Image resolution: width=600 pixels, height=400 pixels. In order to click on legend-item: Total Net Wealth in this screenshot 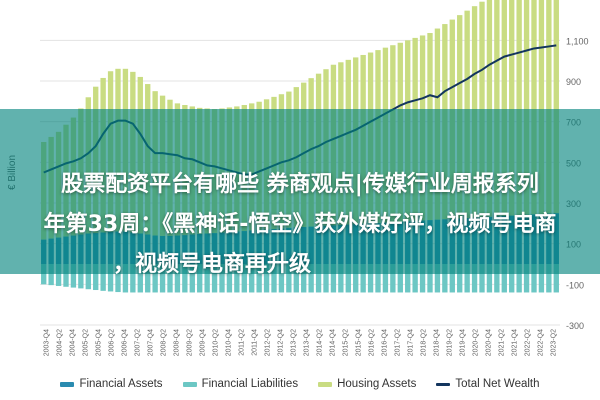, I will do `click(488, 384)`.